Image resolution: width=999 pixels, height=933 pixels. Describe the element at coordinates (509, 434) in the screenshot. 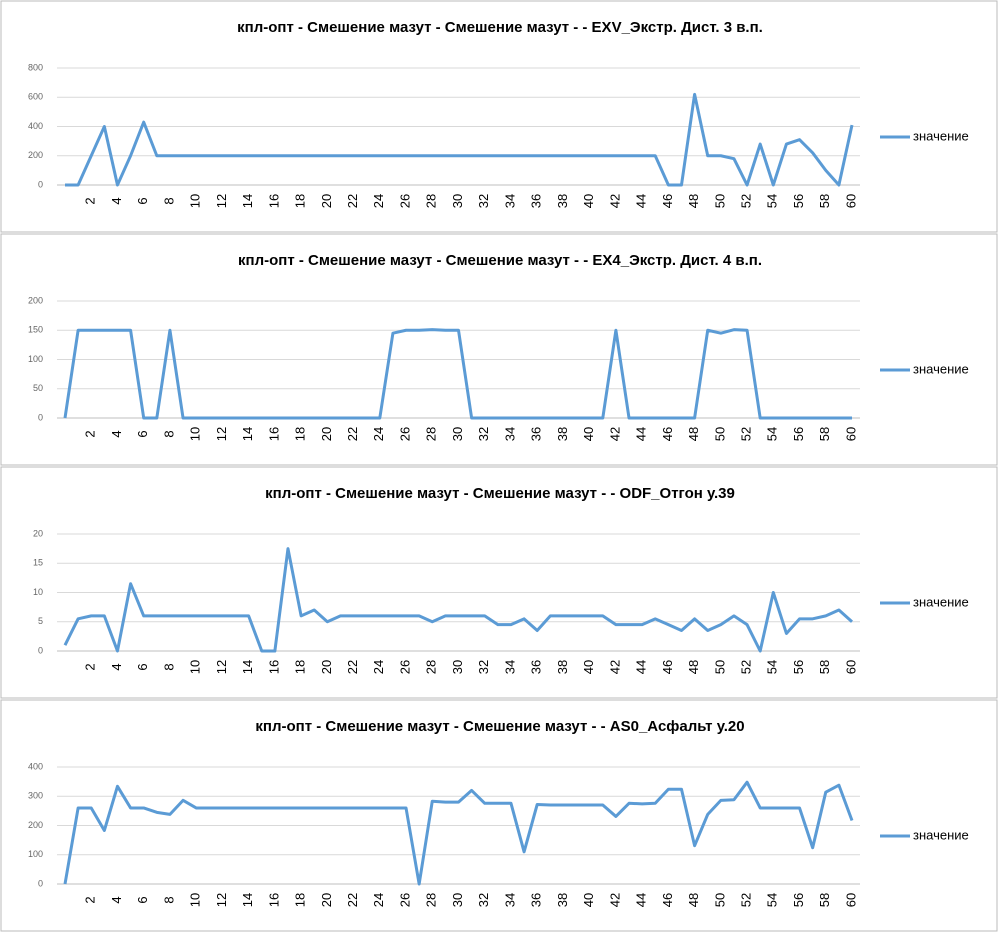

I see `x-tick-label: 34` at that location.